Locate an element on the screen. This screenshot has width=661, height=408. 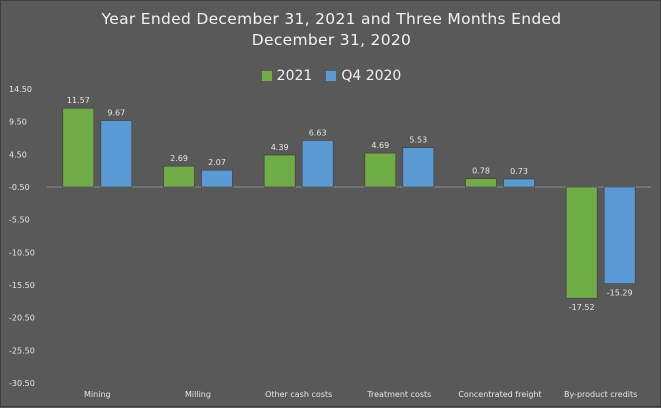
legend-swatch-q4-2020 is located at coordinates (331, 76).